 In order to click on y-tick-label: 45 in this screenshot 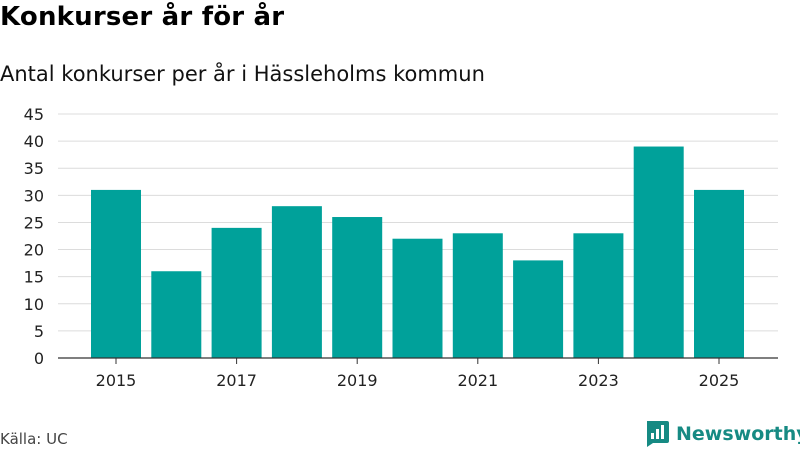, I will do `click(34, 114)`.